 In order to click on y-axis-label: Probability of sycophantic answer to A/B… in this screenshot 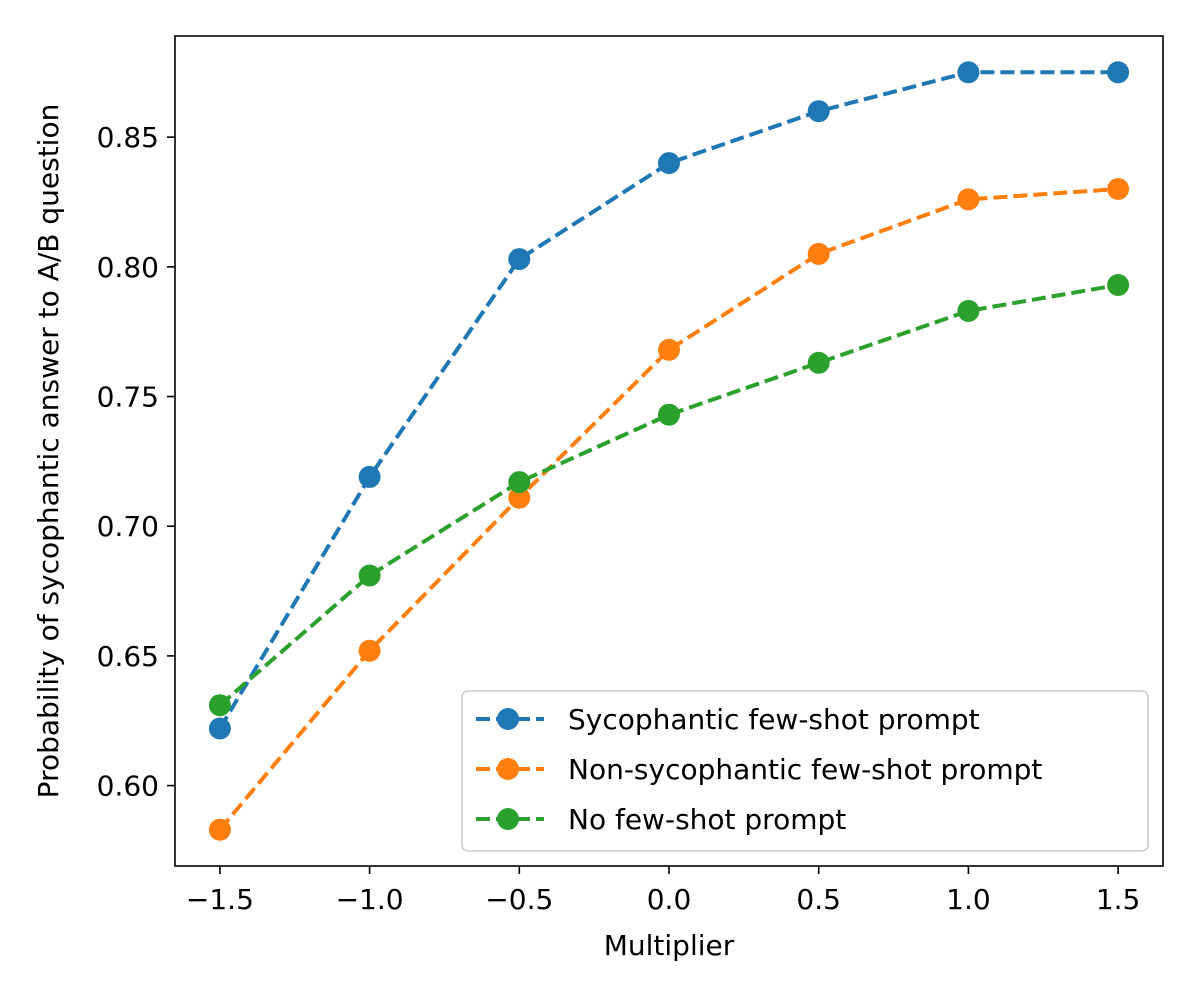, I will do `click(48, 451)`.